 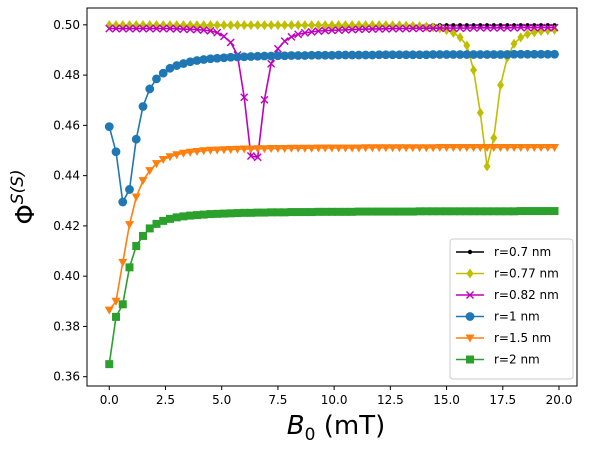 I want to click on legend-entry: r=2 nm, so click(x=498, y=360).